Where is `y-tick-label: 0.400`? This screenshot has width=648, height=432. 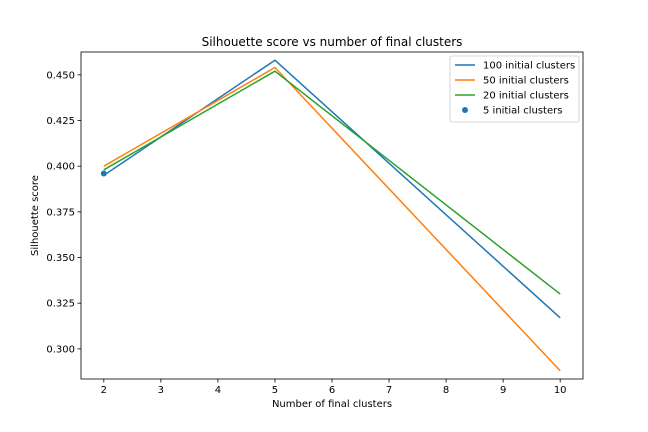 y-tick-label: 0.400 is located at coordinates (60, 167).